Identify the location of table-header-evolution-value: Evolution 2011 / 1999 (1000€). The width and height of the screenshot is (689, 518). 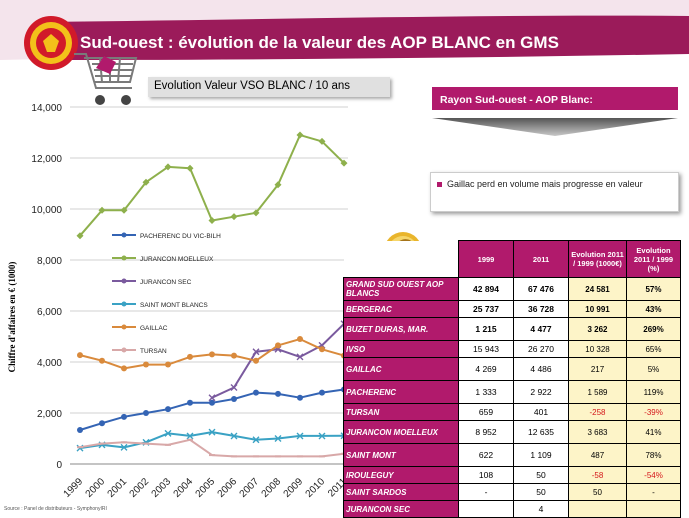
(597, 259).